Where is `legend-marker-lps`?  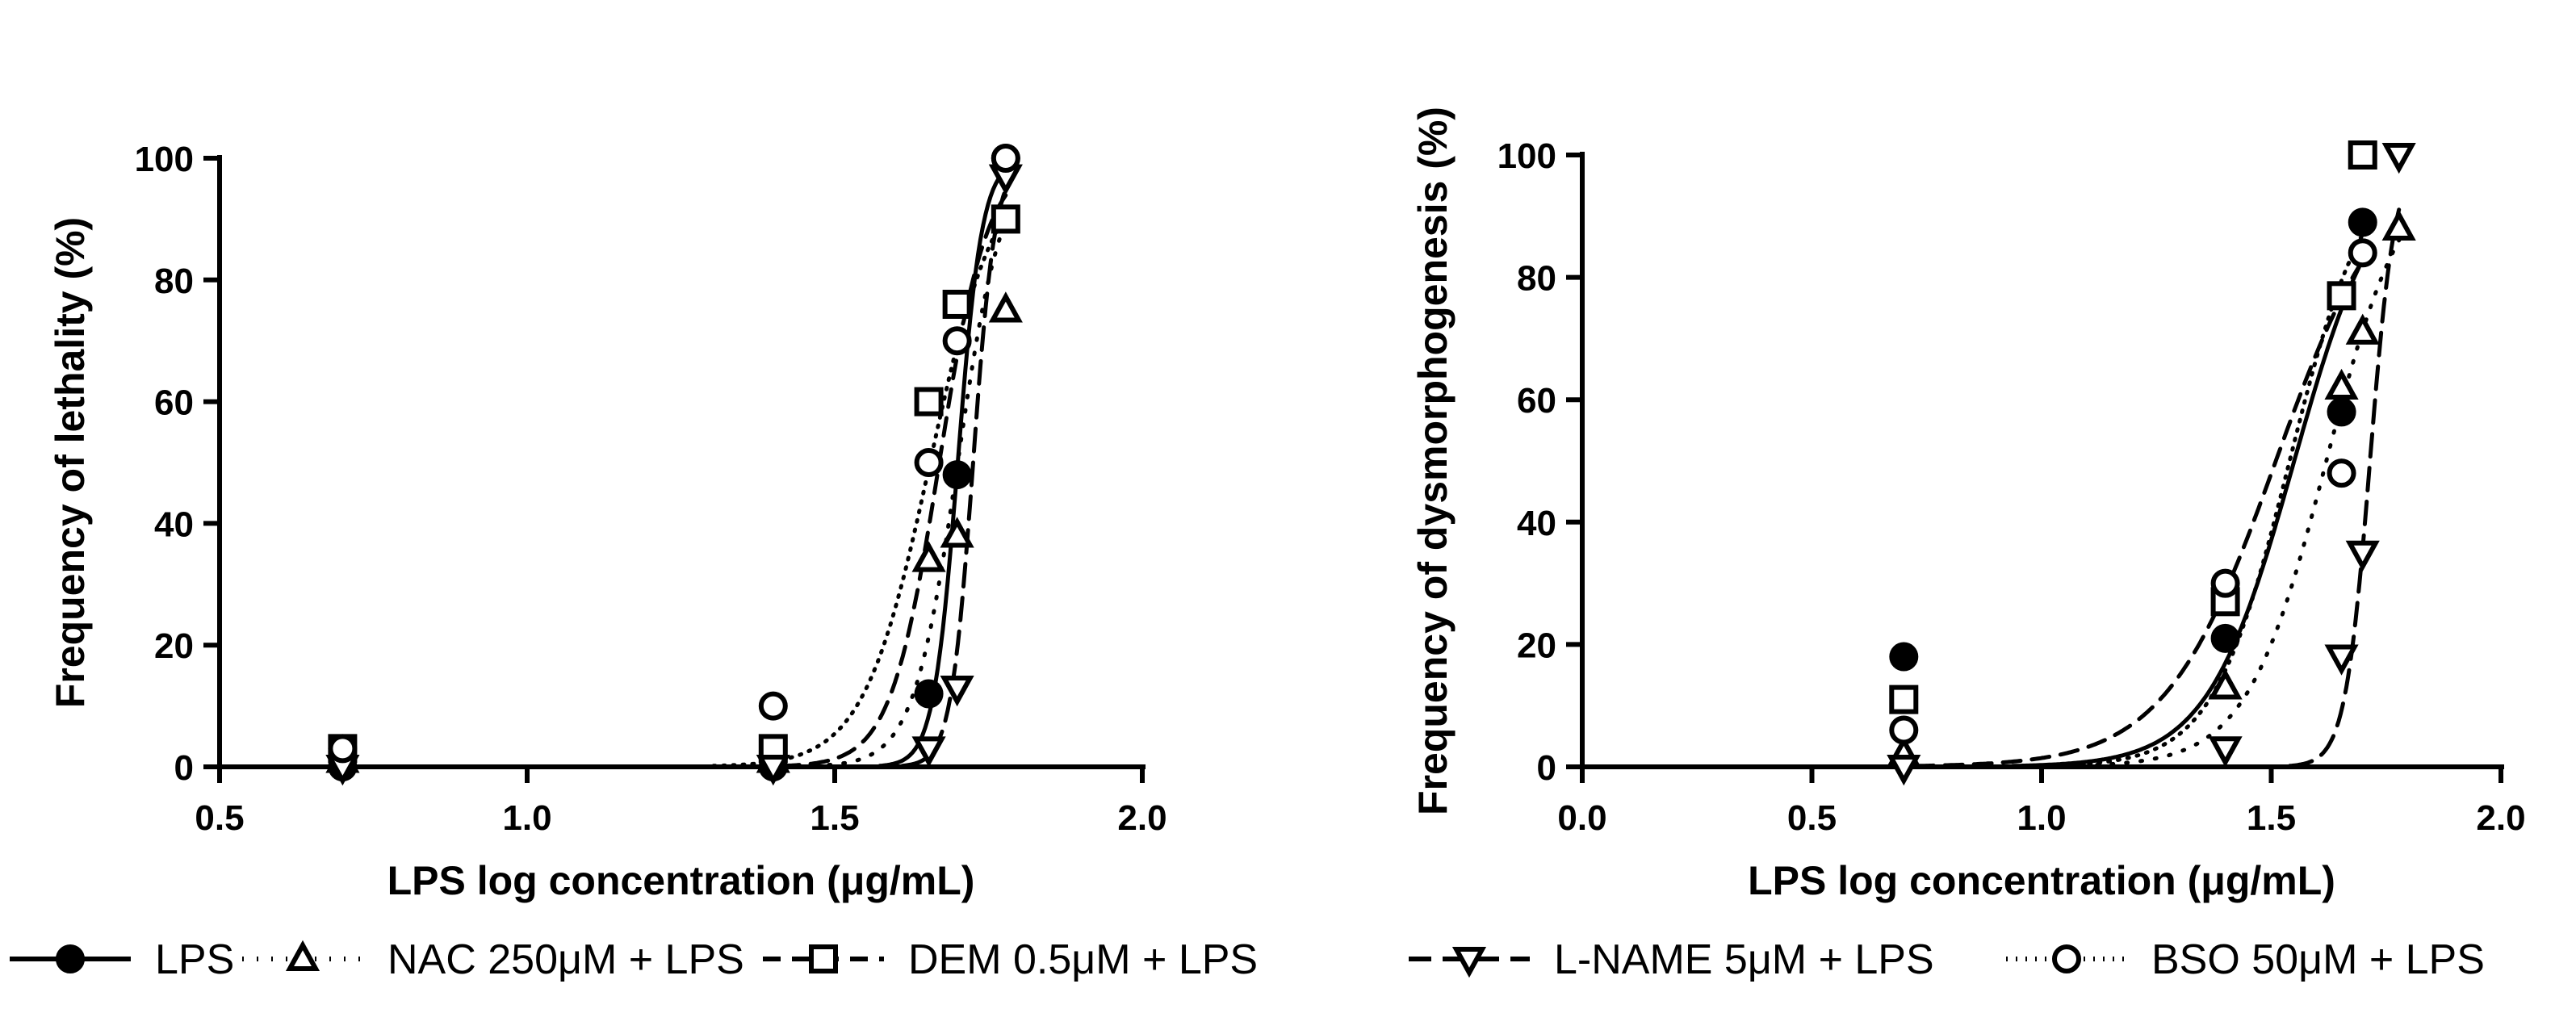
legend-marker-lps is located at coordinates (70, 959).